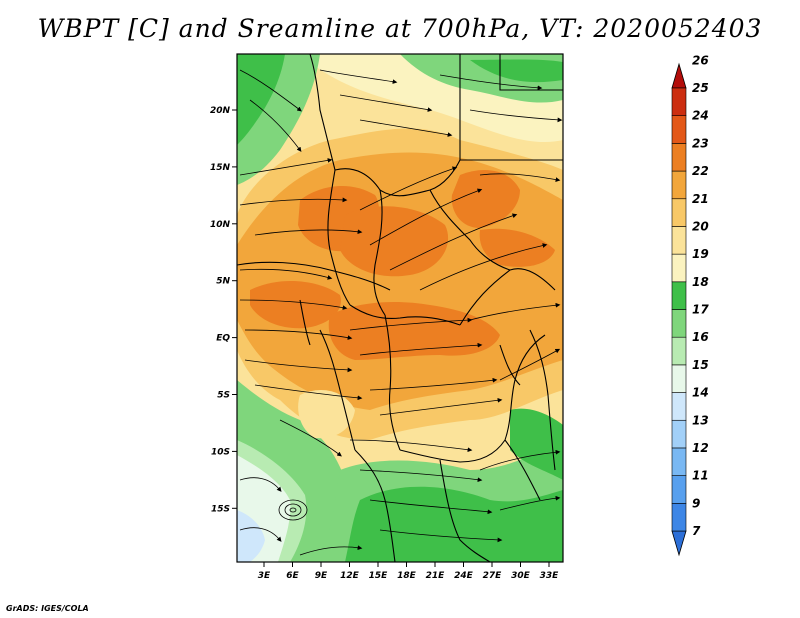  Describe the element at coordinates (700, 310) in the screenshot. I see `colorbar-label: 17` at that location.